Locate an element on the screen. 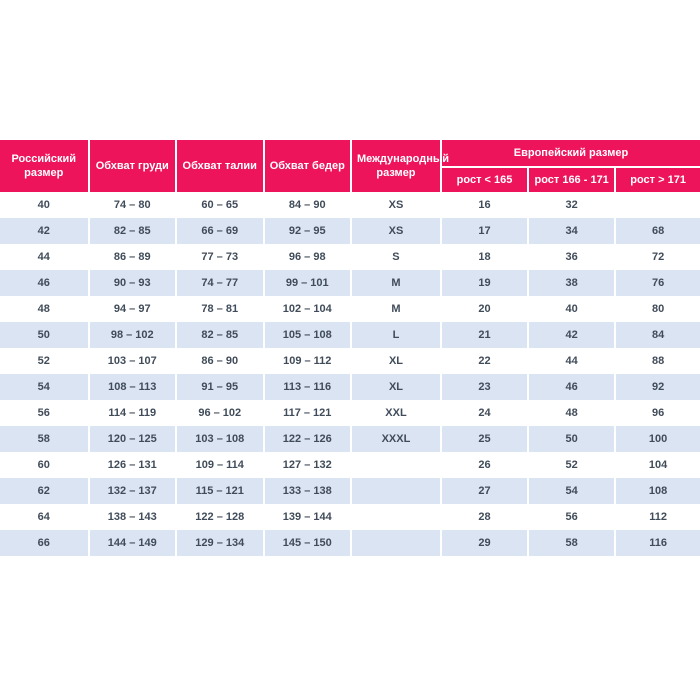 The width and height of the screenshot is (700, 700). table-row: 64 138 – 143 122 – 128 139 – 144 28 56 112 is located at coordinates (350, 517).